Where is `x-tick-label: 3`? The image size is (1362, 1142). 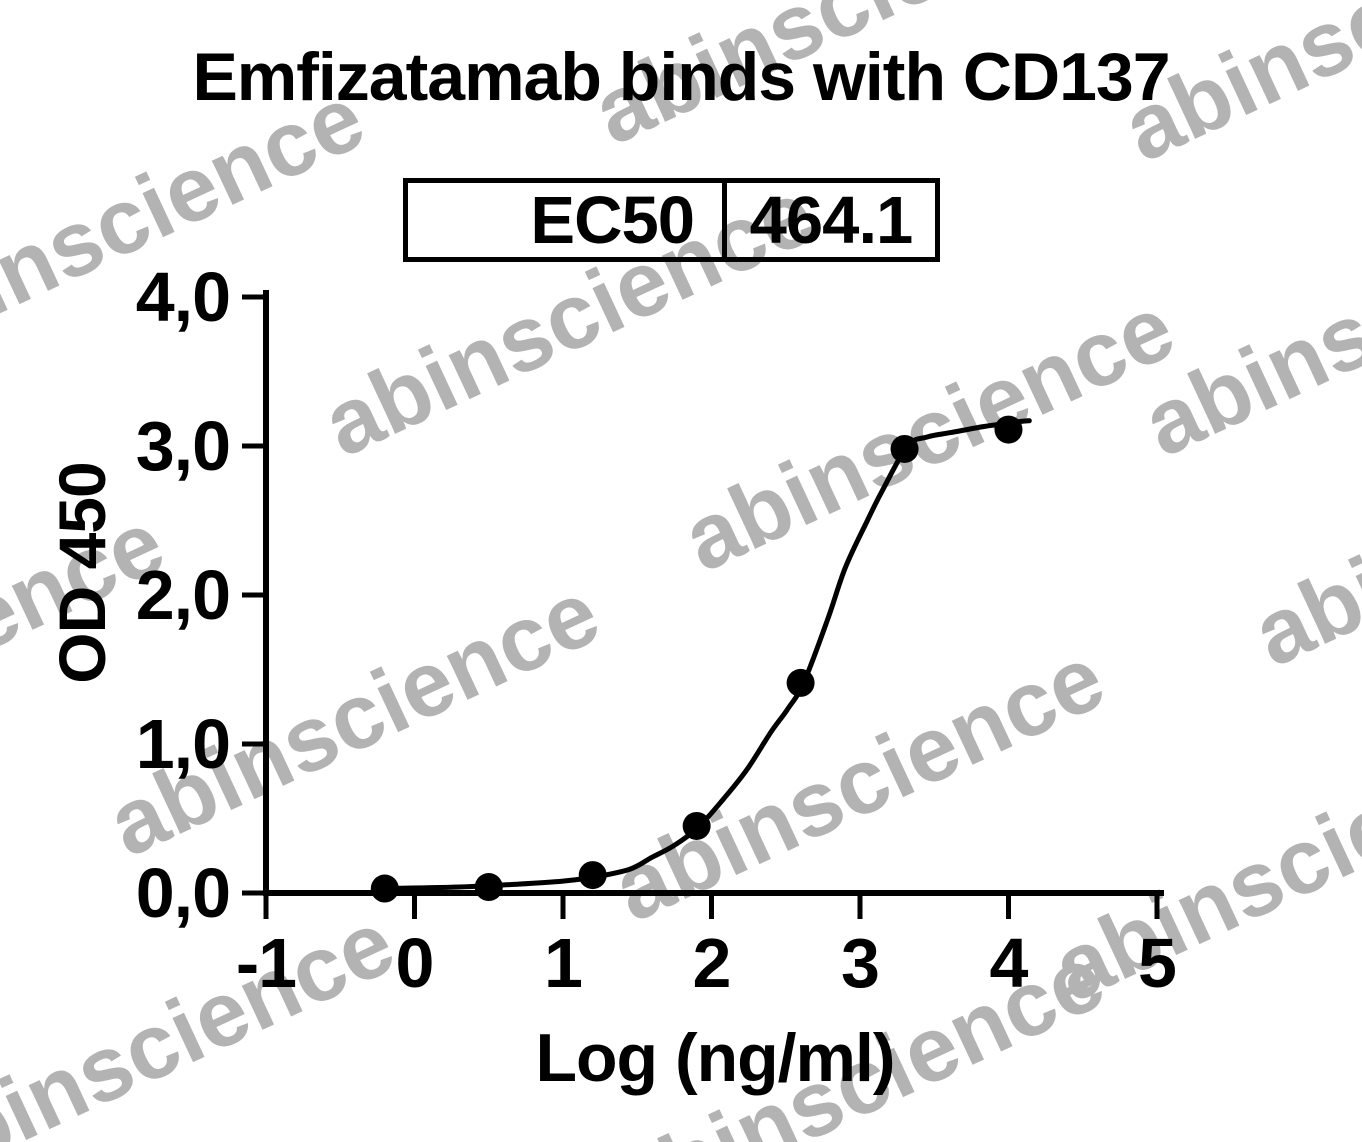
x-tick-label: 3 is located at coordinates (860, 963).